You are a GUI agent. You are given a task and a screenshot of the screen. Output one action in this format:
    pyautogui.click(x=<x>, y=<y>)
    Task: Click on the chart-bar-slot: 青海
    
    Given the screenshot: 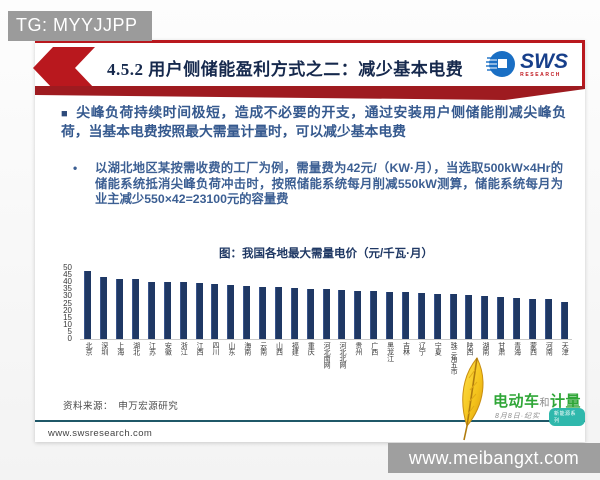 What is the action you would take?
    pyautogui.click(x=517, y=311)
    